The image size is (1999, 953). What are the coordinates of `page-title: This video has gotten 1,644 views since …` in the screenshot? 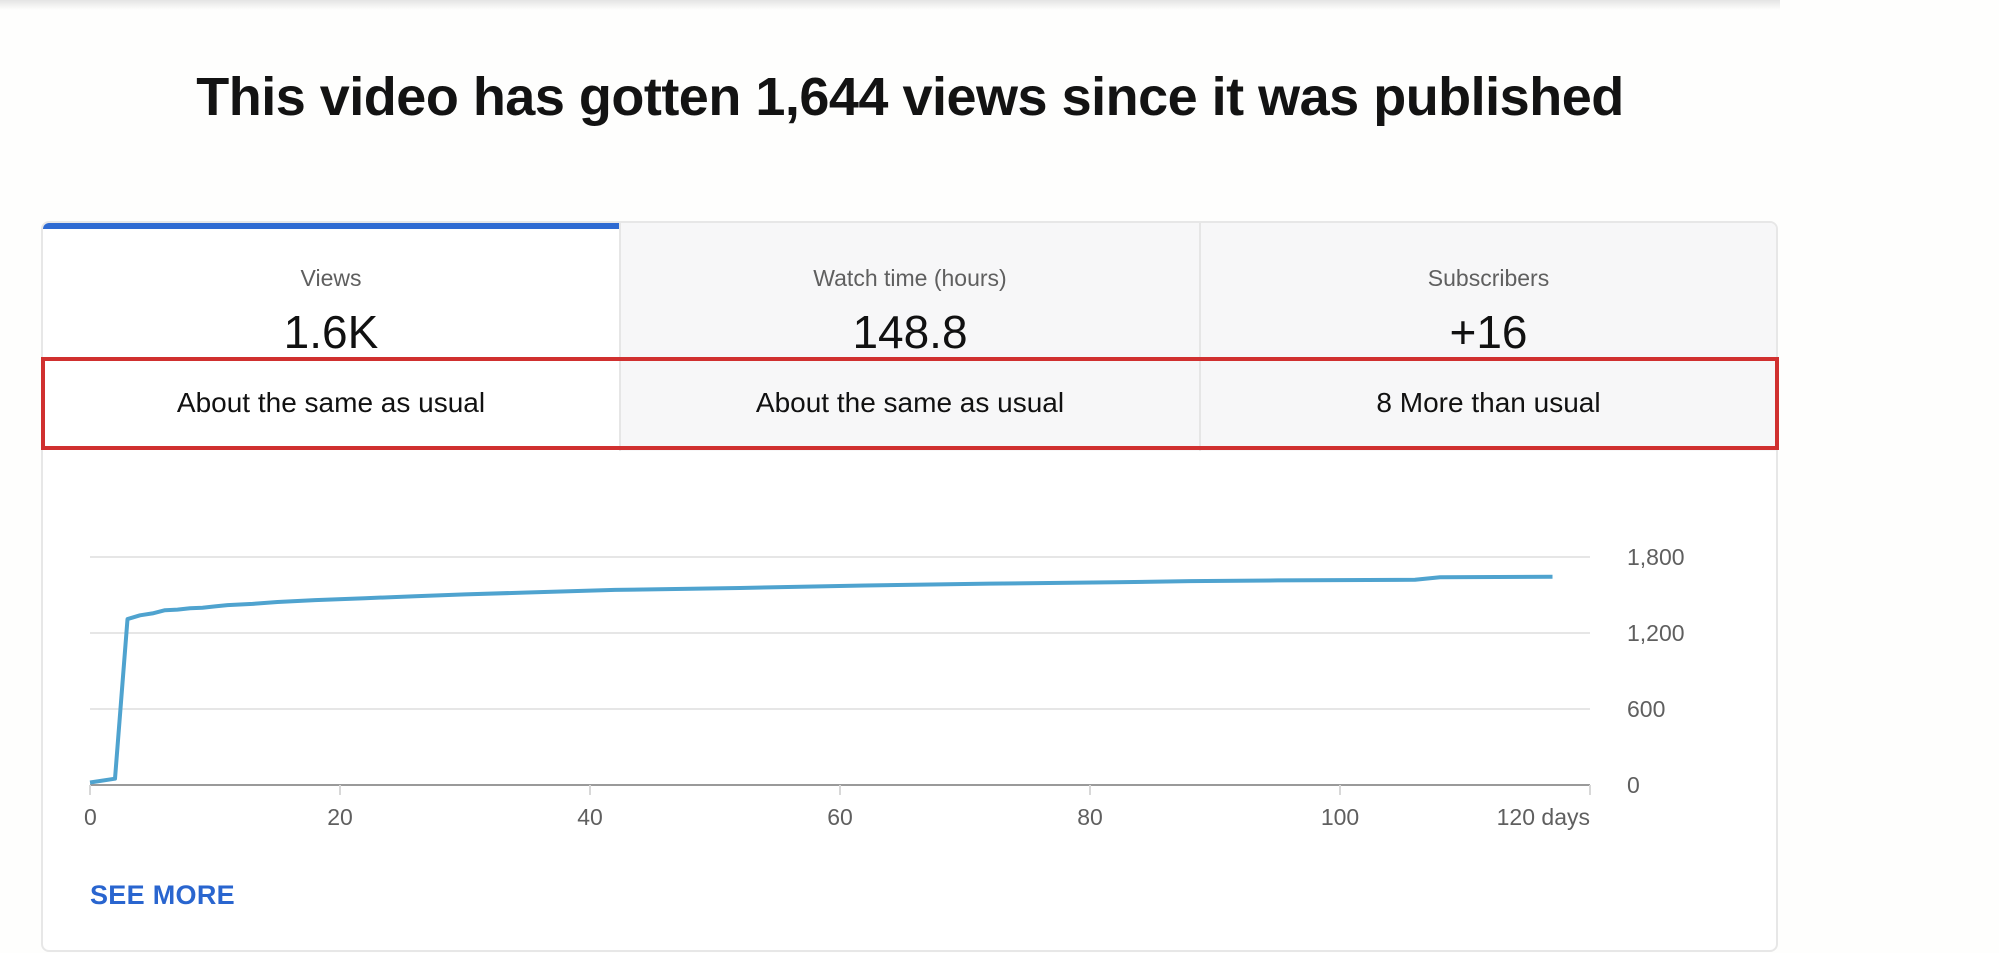 It's located at (910, 97).